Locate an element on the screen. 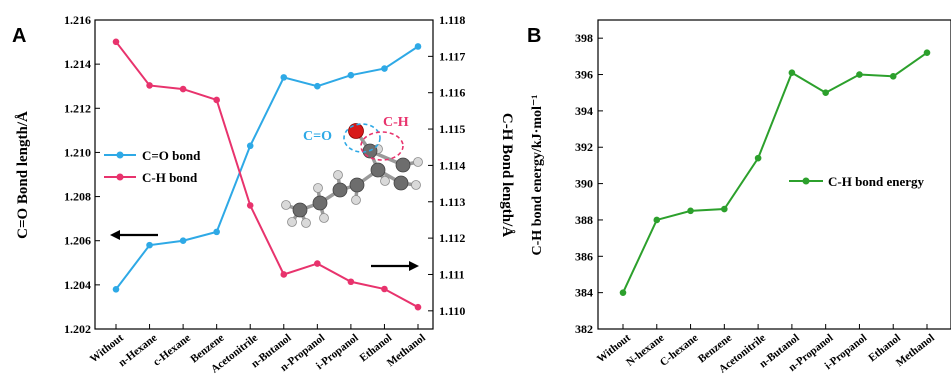  panel-a-legend: C=O bond C-H bond is located at coordinates (152, 166).